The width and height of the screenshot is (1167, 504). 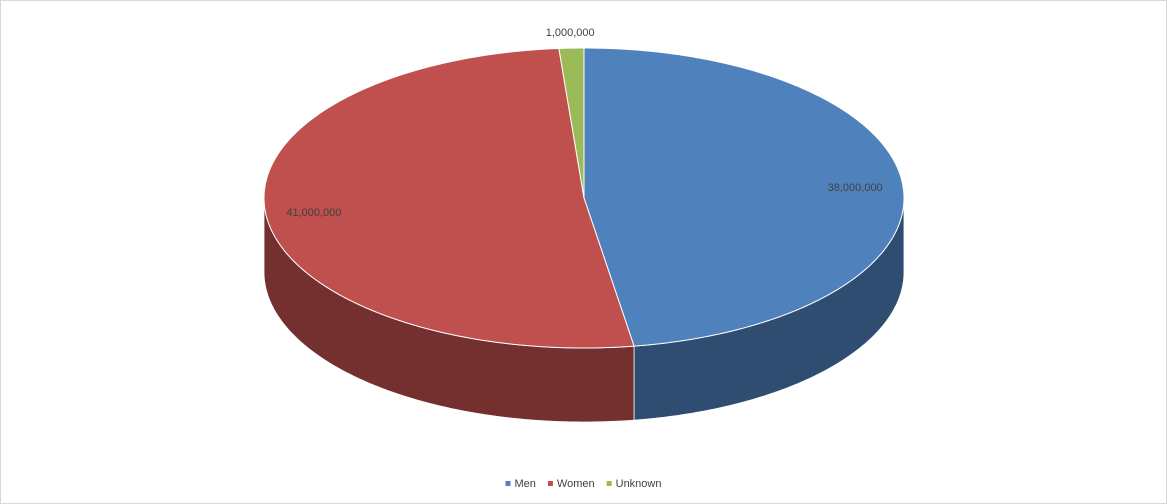 I want to click on value-label: 38,000,000, so click(x=855, y=188).